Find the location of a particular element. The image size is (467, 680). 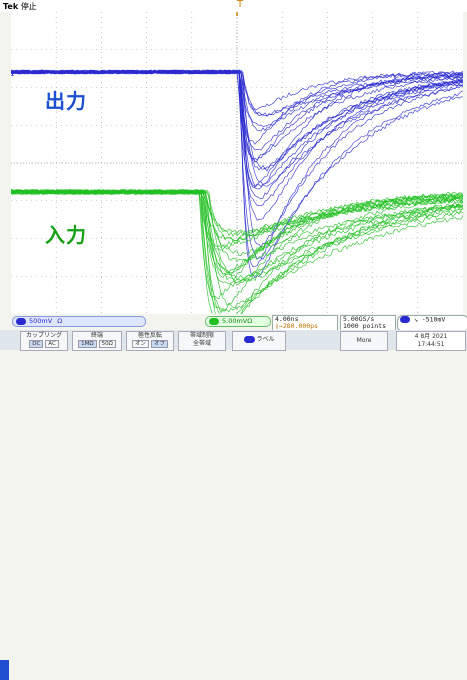

time: 17:44:51 is located at coordinates (431, 344).